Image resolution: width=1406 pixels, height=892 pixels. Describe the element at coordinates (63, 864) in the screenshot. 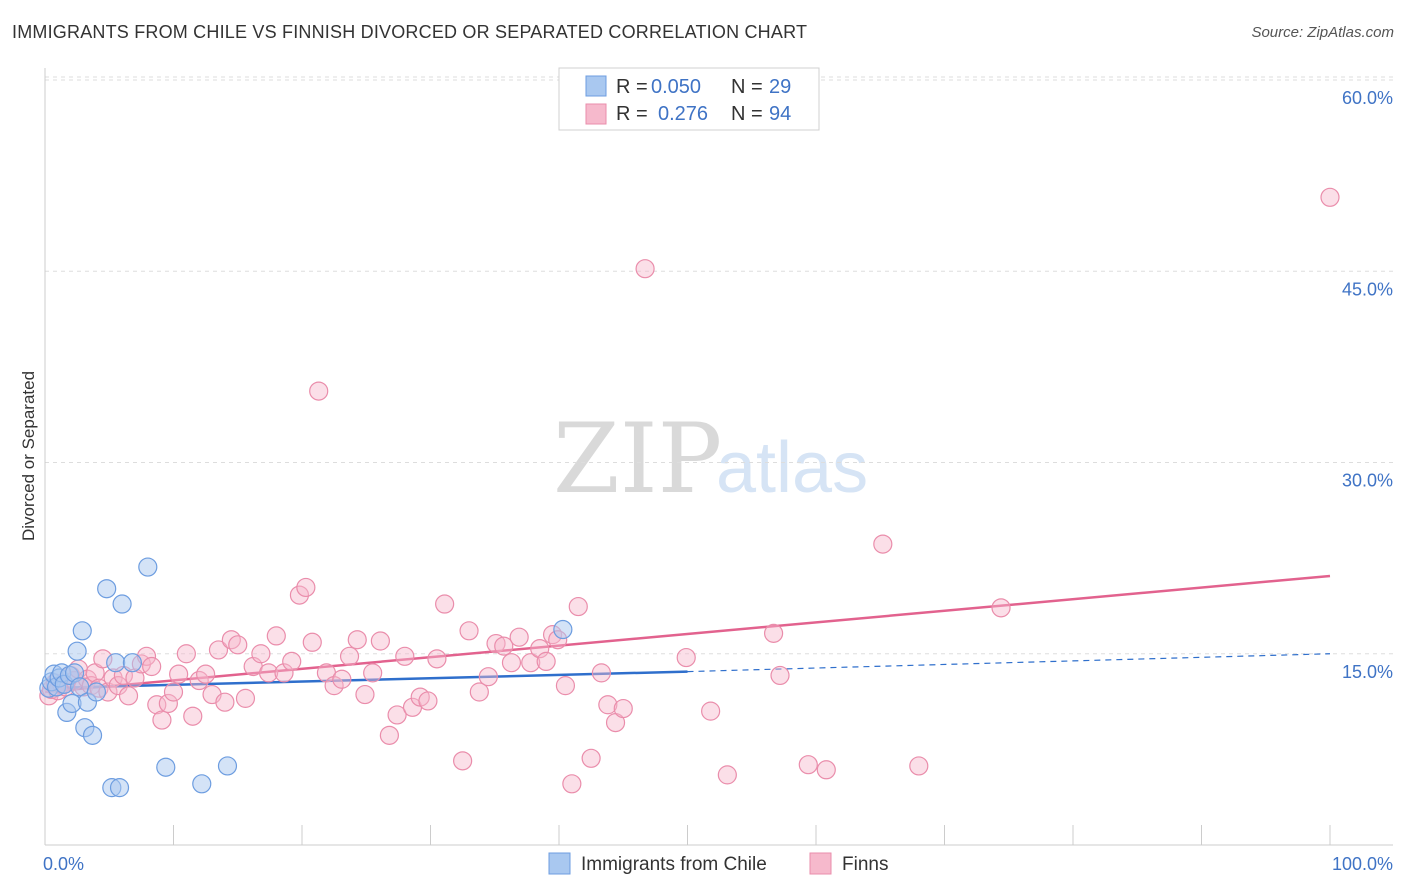

I see `x-tick-label: 0.0%` at that location.